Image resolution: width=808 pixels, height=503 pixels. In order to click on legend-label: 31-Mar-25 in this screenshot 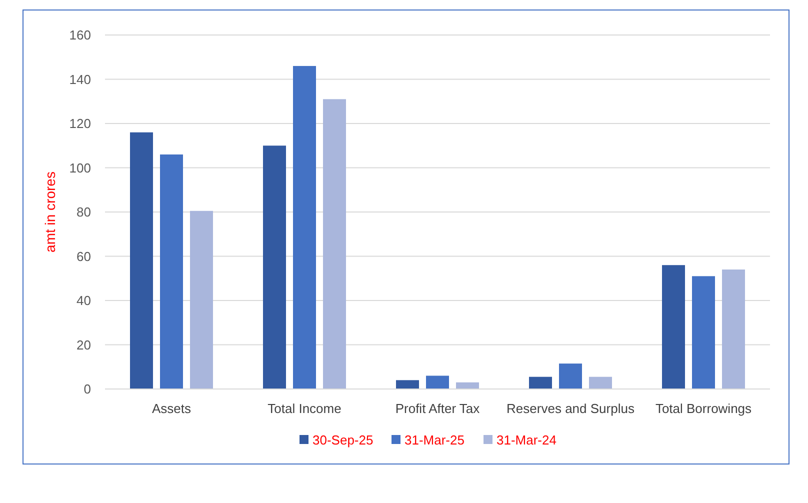, I will do `click(434, 440)`.